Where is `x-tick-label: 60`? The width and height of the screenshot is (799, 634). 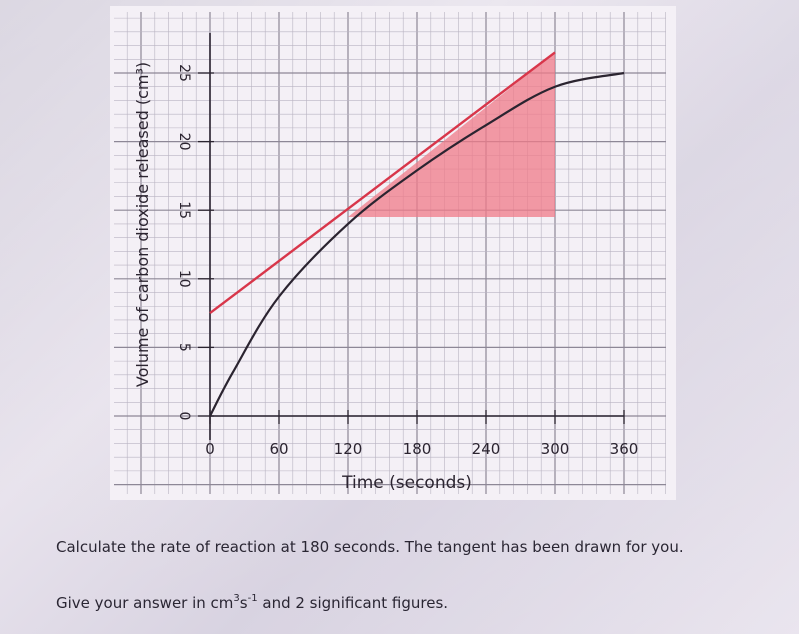 x-tick-label: 60 is located at coordinates (278, 449).